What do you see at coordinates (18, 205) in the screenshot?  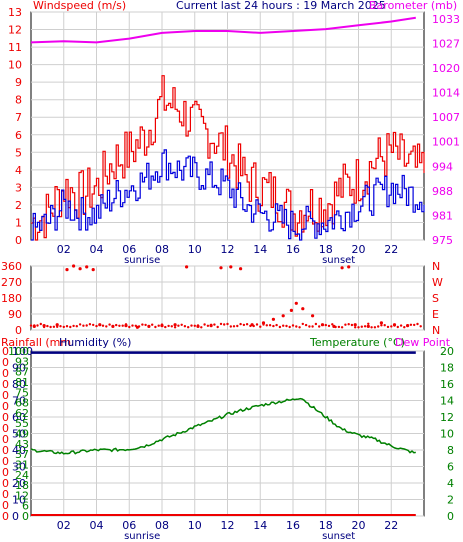 I see `y-tick-label: 2` at bounding box center [18, 205].